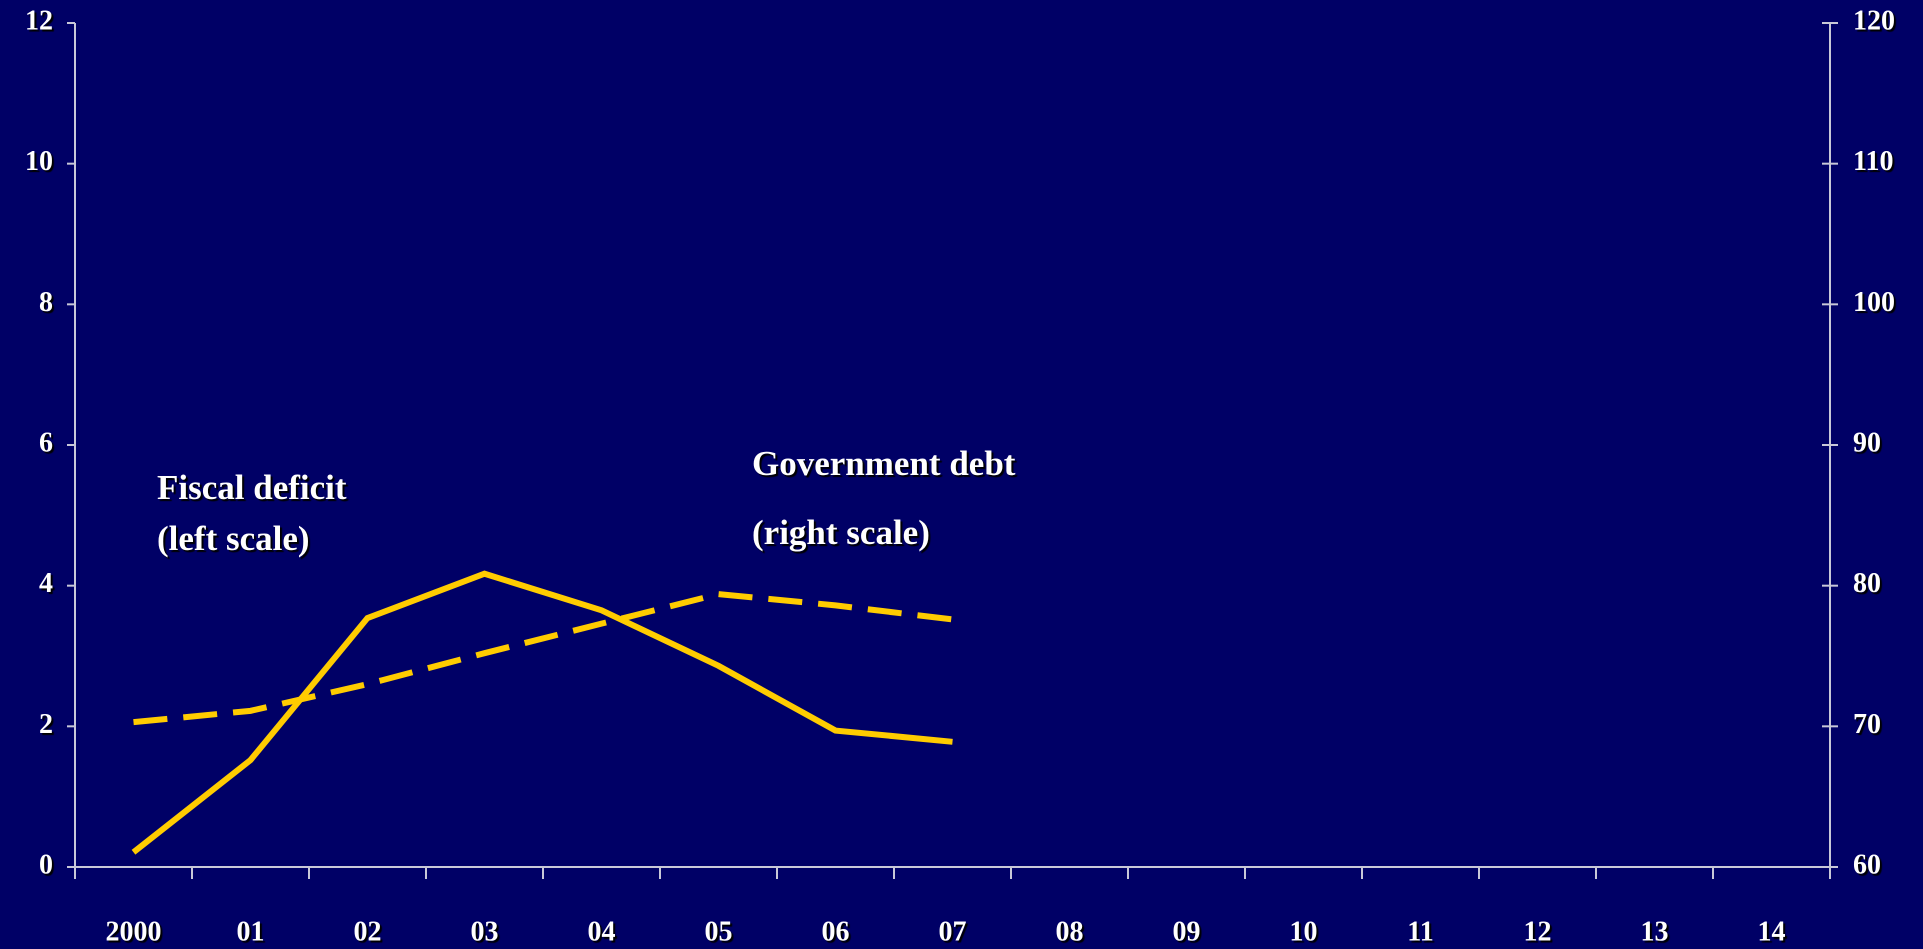 Image resolution: width=1923 pixels, height=949 pixels. What do you see at coordinates (1867, 724) in the screenshot?
I see `y2-tick-label: 70` at bounding box center [1867, 724].